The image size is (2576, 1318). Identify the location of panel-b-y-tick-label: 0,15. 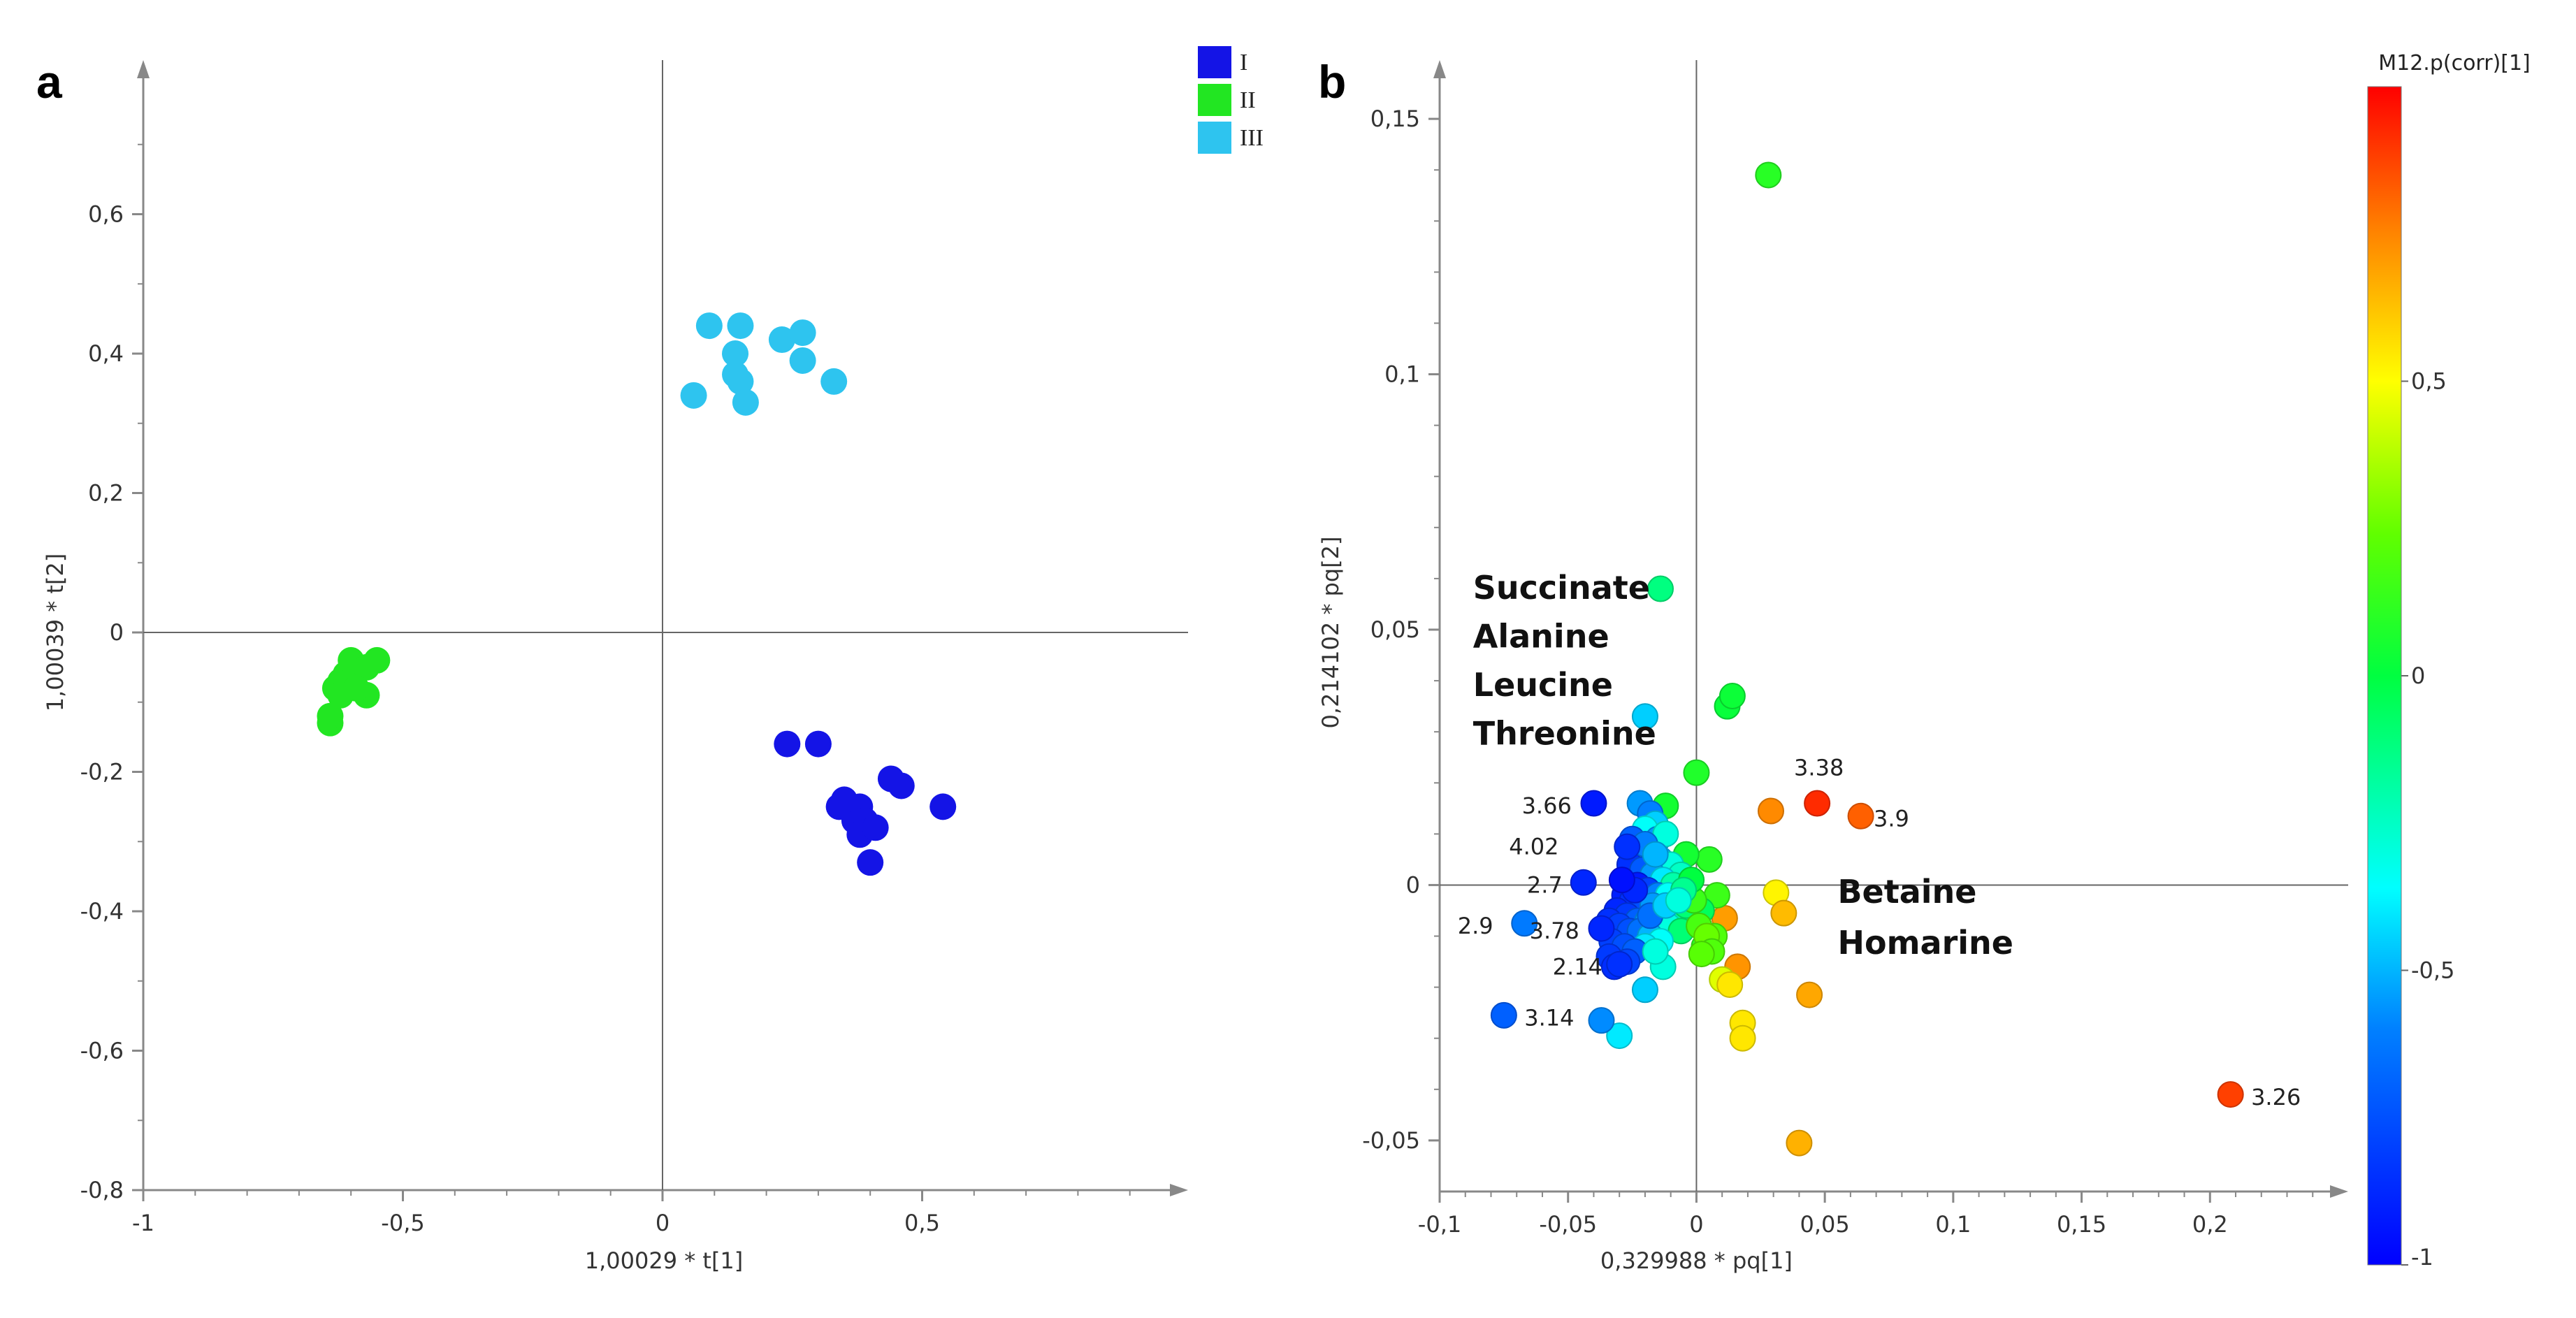
(1395, 119).